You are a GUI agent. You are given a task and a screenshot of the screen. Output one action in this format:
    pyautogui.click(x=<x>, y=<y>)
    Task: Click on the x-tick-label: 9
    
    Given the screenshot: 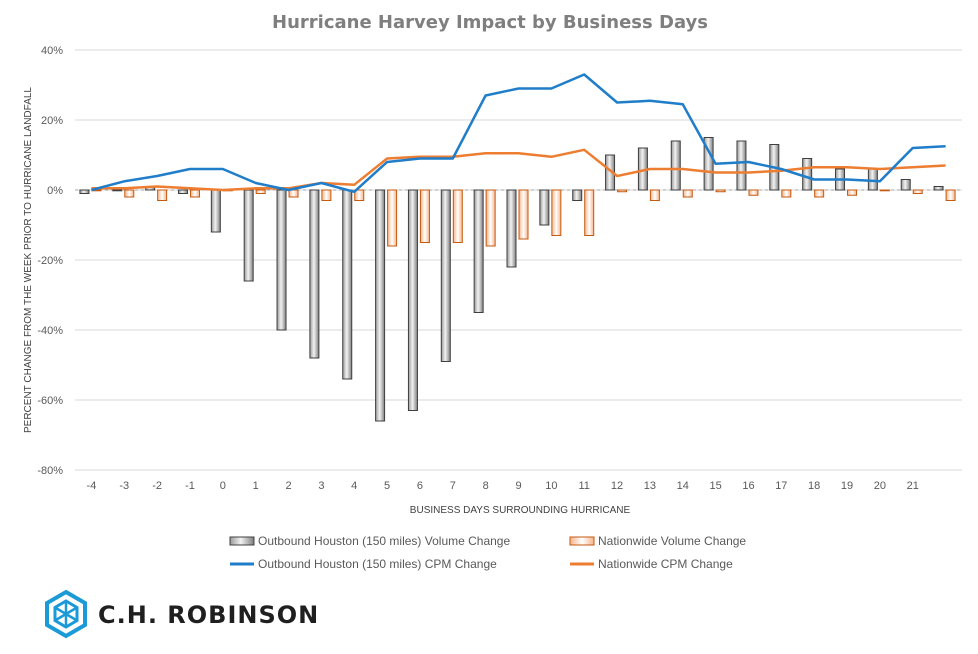 What is the action you would take?
    pyautogui.click(x=518, y=486)
    